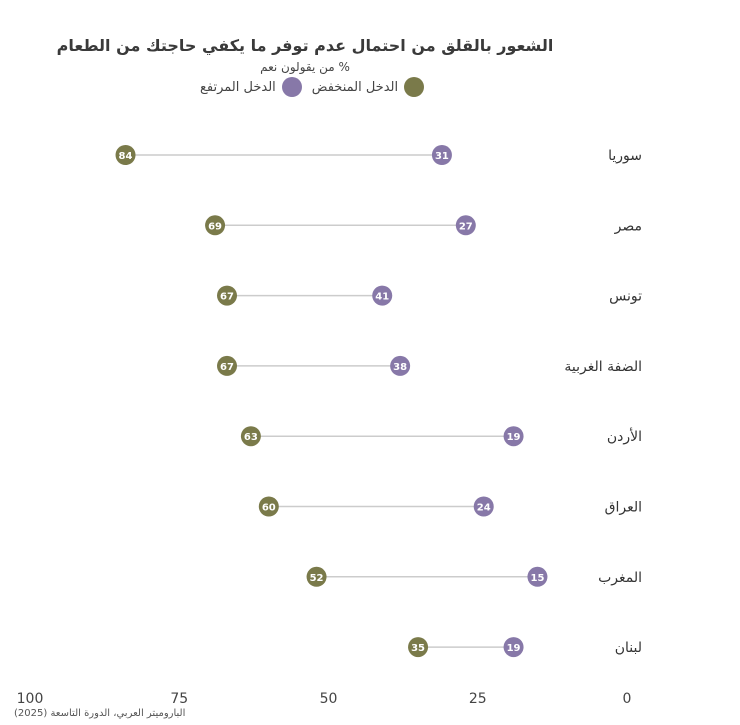 The width and height of the screenshot is (740, 725). I want to click on x-tick-label: 75, so click(179, 699).